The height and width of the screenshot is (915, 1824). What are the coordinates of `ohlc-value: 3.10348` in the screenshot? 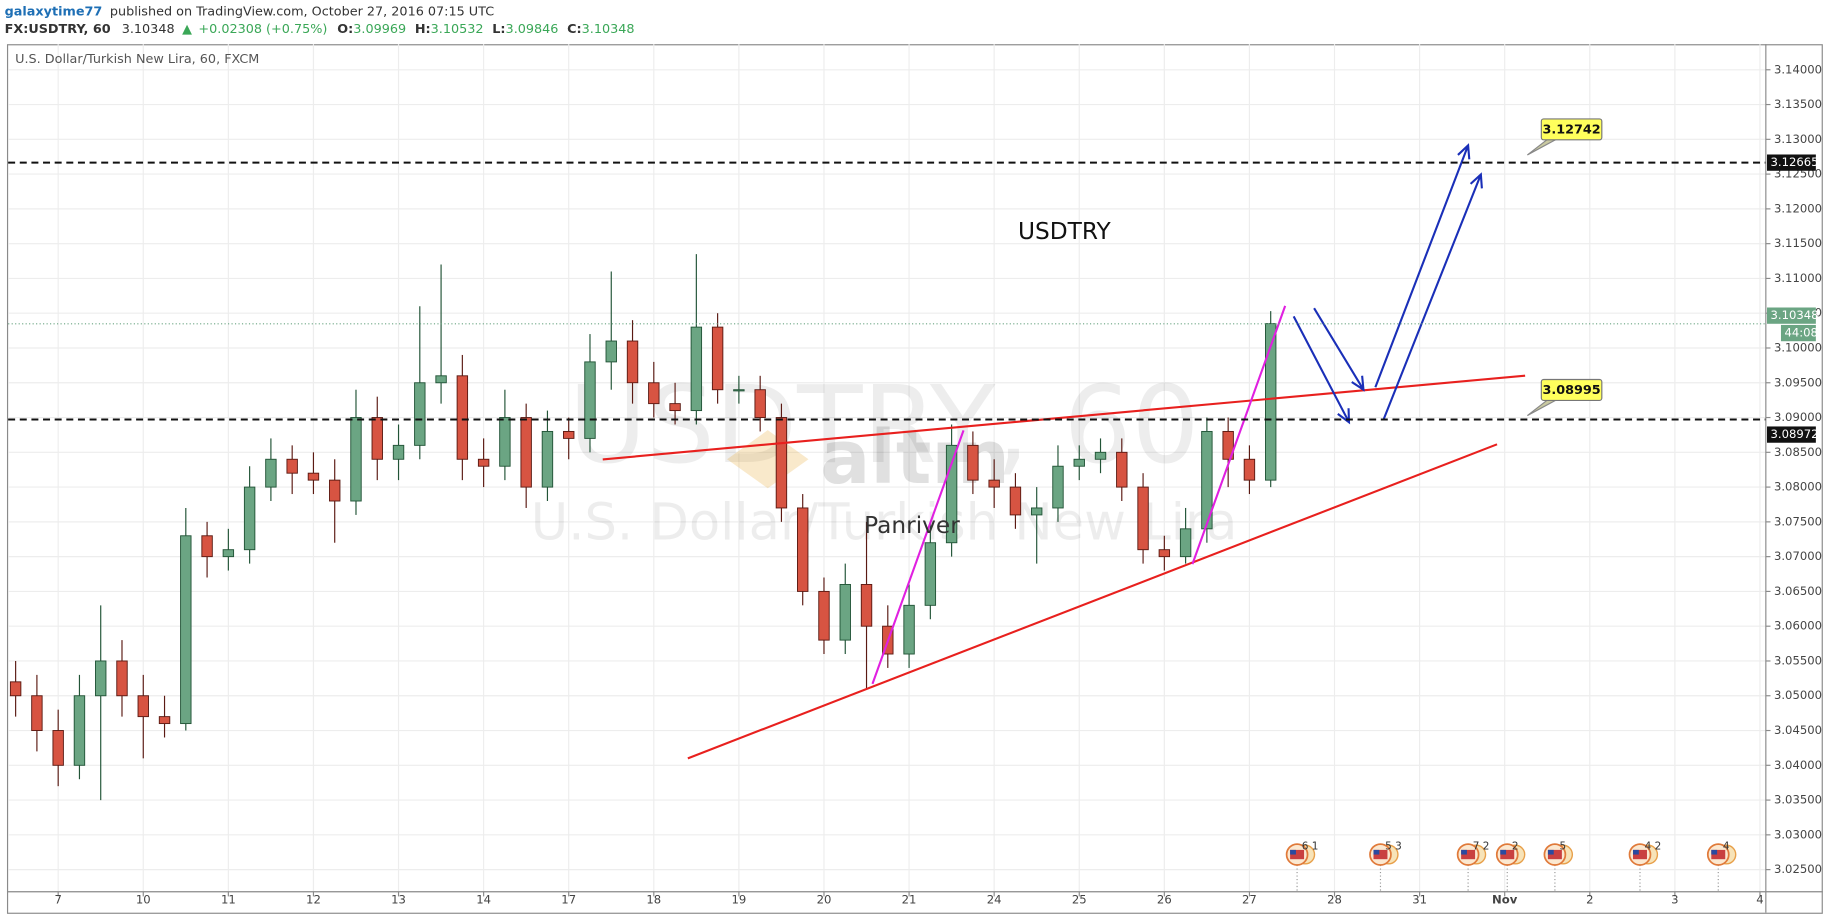 It's located at (608, 29).